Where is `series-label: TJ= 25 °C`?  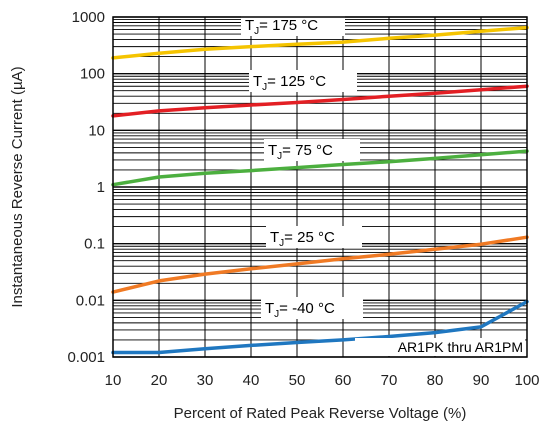 series-label: TJ= 25 °C is located at coordinates (302, 239).